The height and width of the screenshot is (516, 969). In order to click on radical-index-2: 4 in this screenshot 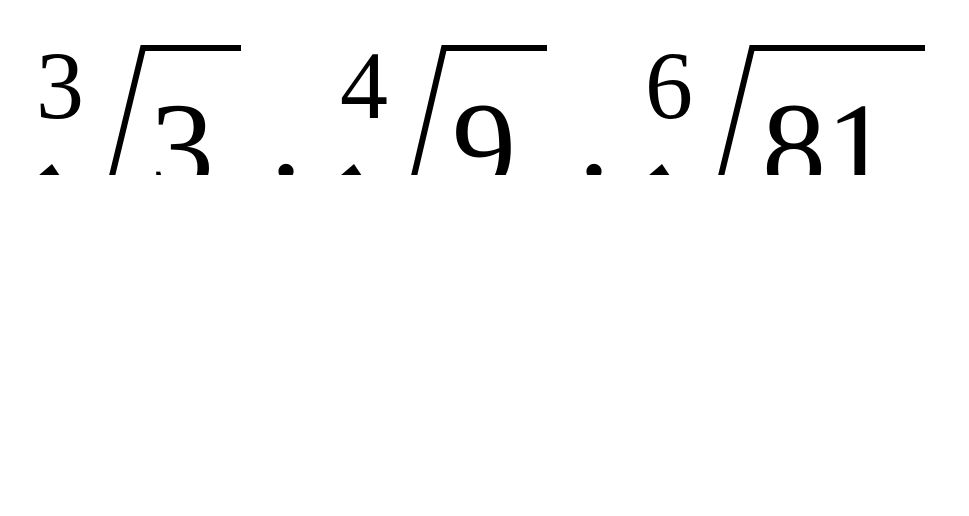, I will do `click(364, 85)`.